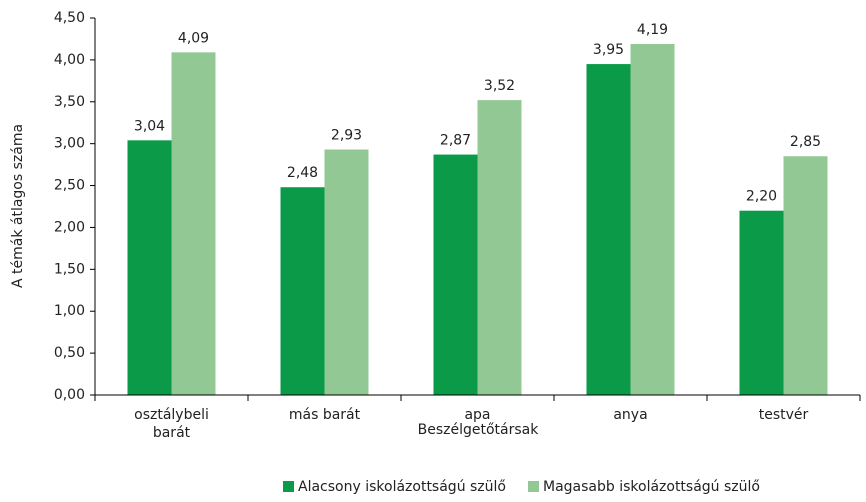 The image size is (866, 502). What do you see at coordinates (479, 430) in the screenshot?
I see `x-axis-title: Beszélgetőtársak` at bounding box center [479, 430].